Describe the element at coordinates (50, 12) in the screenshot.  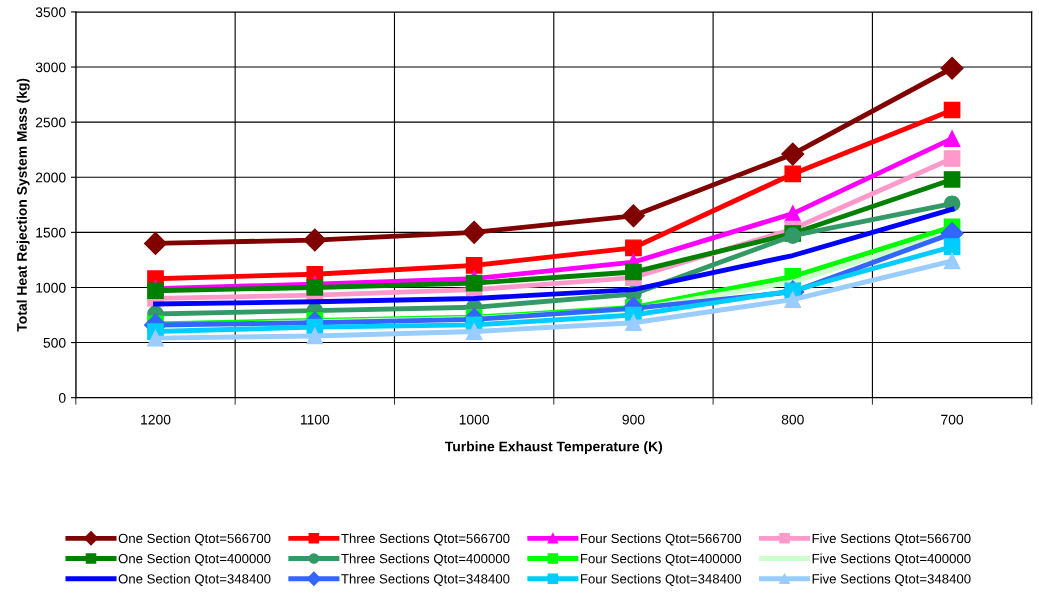
I see `y-tick-label: 3500` at that location.